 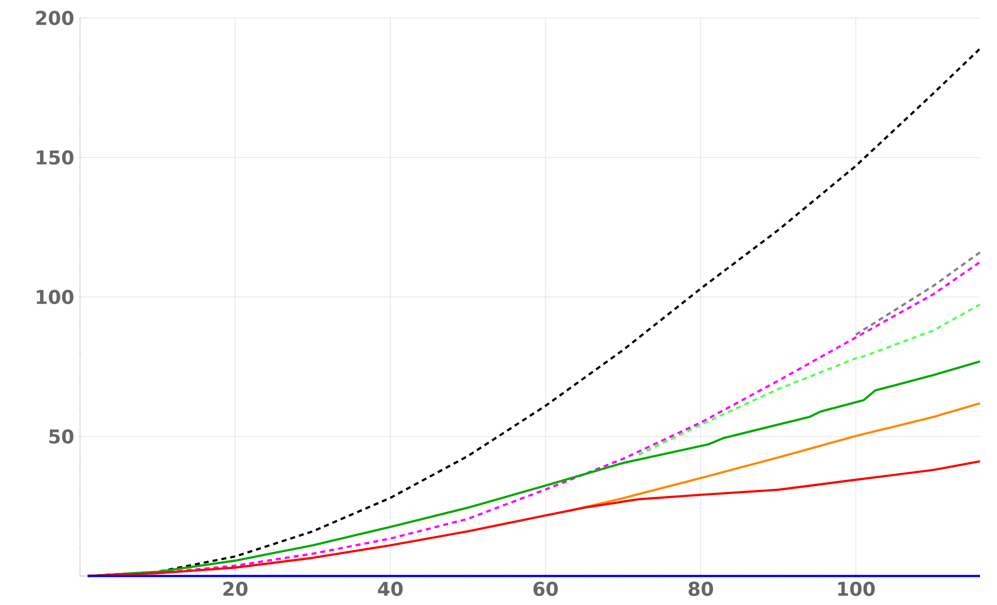 What do you see at coordinates (55, 297) in the screenshot?
I see `y-tick-label: 100` at bounding box center [55, 297].